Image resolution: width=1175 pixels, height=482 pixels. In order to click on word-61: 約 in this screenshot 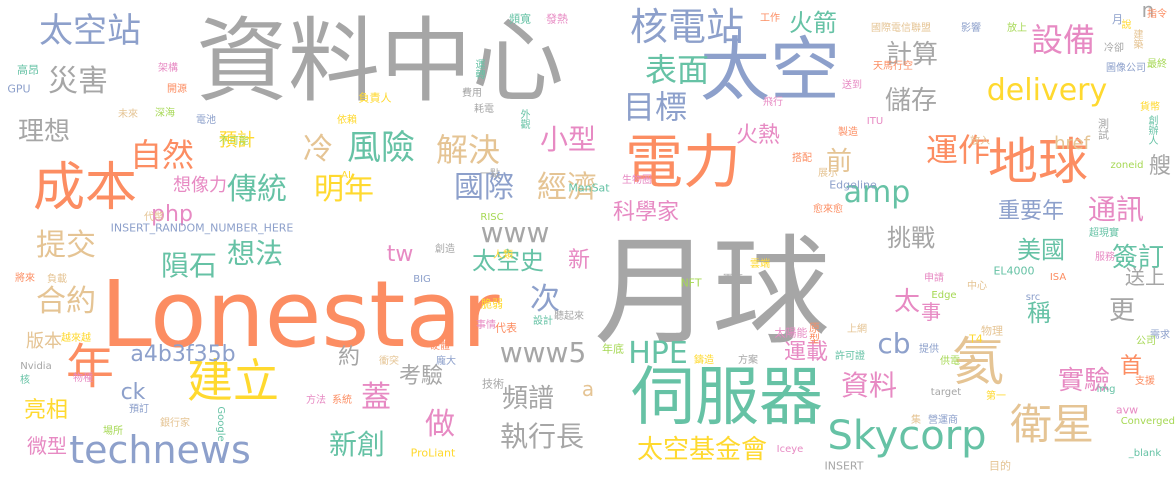, I will do `click(349, 357)`.